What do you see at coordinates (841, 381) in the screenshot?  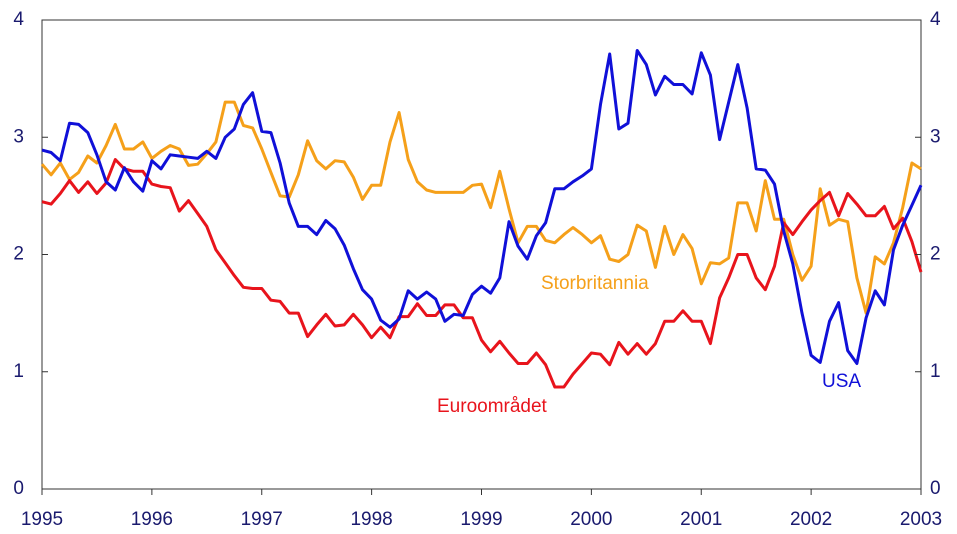 I see `annotation: USA` at bounding box center [841, 381].